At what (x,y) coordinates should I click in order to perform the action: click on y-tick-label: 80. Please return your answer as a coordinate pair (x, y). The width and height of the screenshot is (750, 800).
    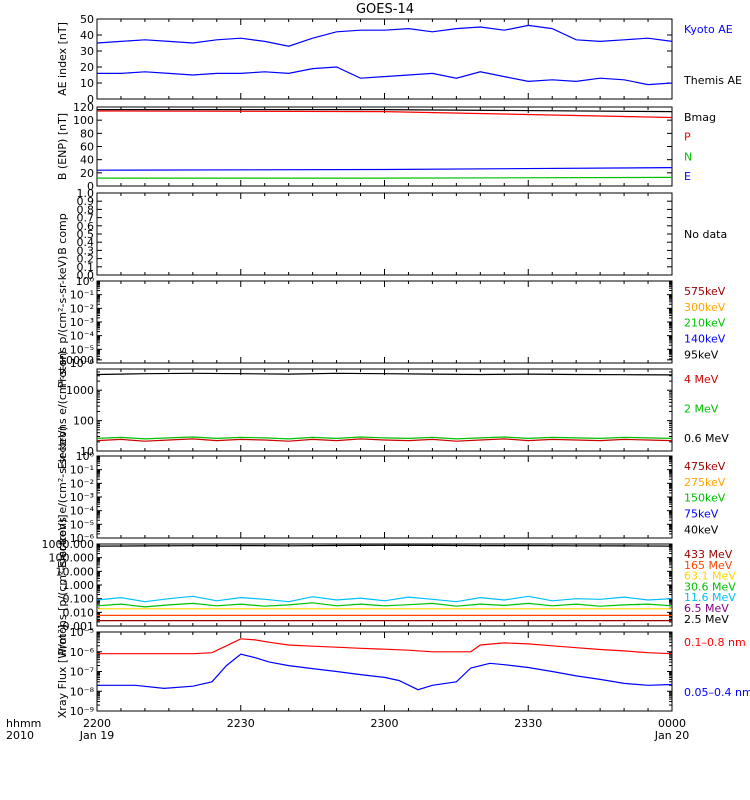
    Looking at the image, I should click on (87, 133).